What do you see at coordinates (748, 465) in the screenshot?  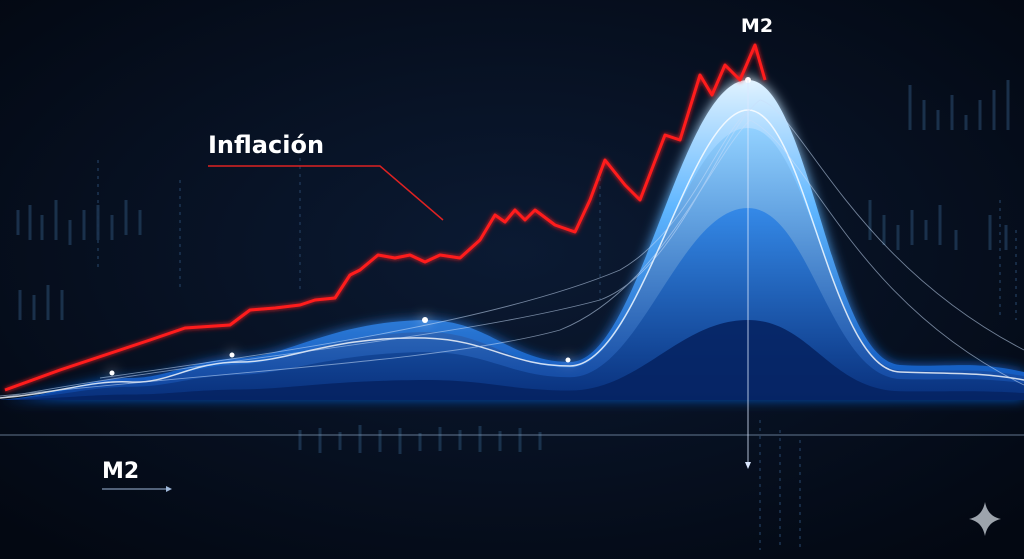 I see `marker-arrow` at bounding box center [748, 465].